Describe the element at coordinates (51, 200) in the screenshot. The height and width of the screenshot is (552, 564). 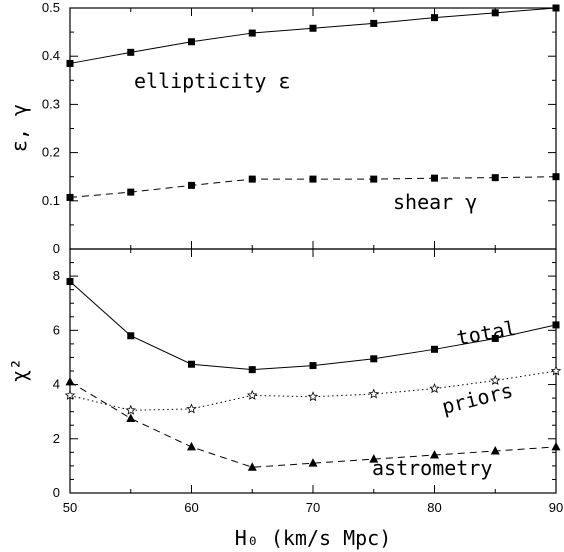
I see `top-y-tick-label: 0.1` at that location.